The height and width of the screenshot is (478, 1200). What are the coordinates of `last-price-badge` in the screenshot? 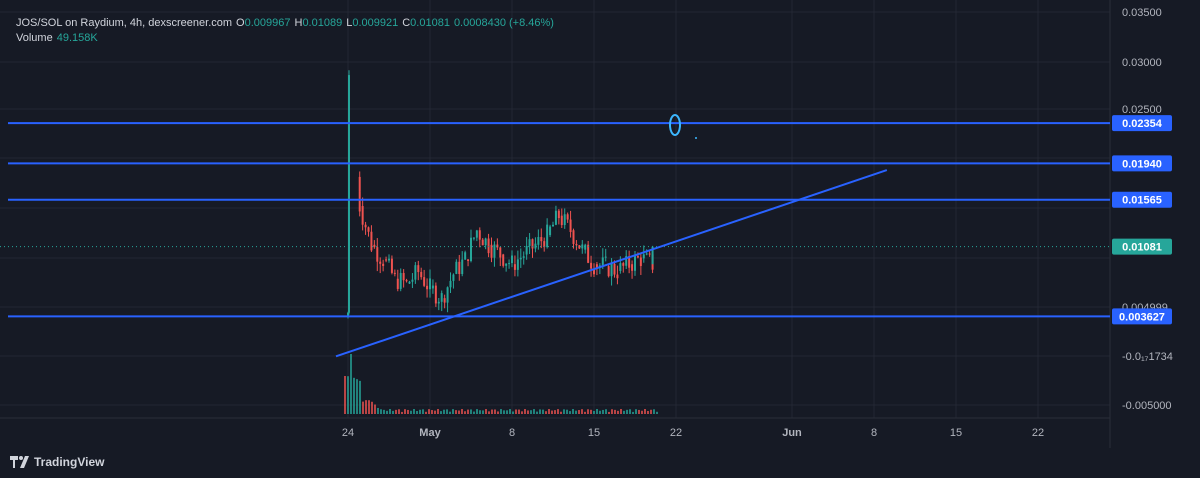 It's located at (1142, 246).